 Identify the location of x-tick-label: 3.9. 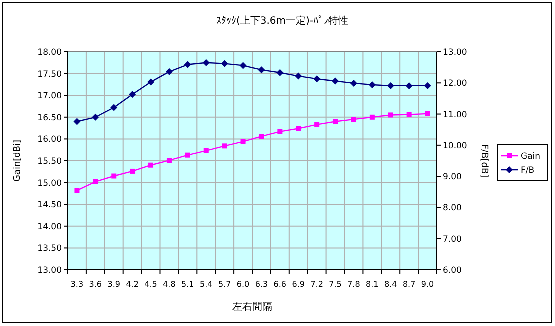
(114, 284).